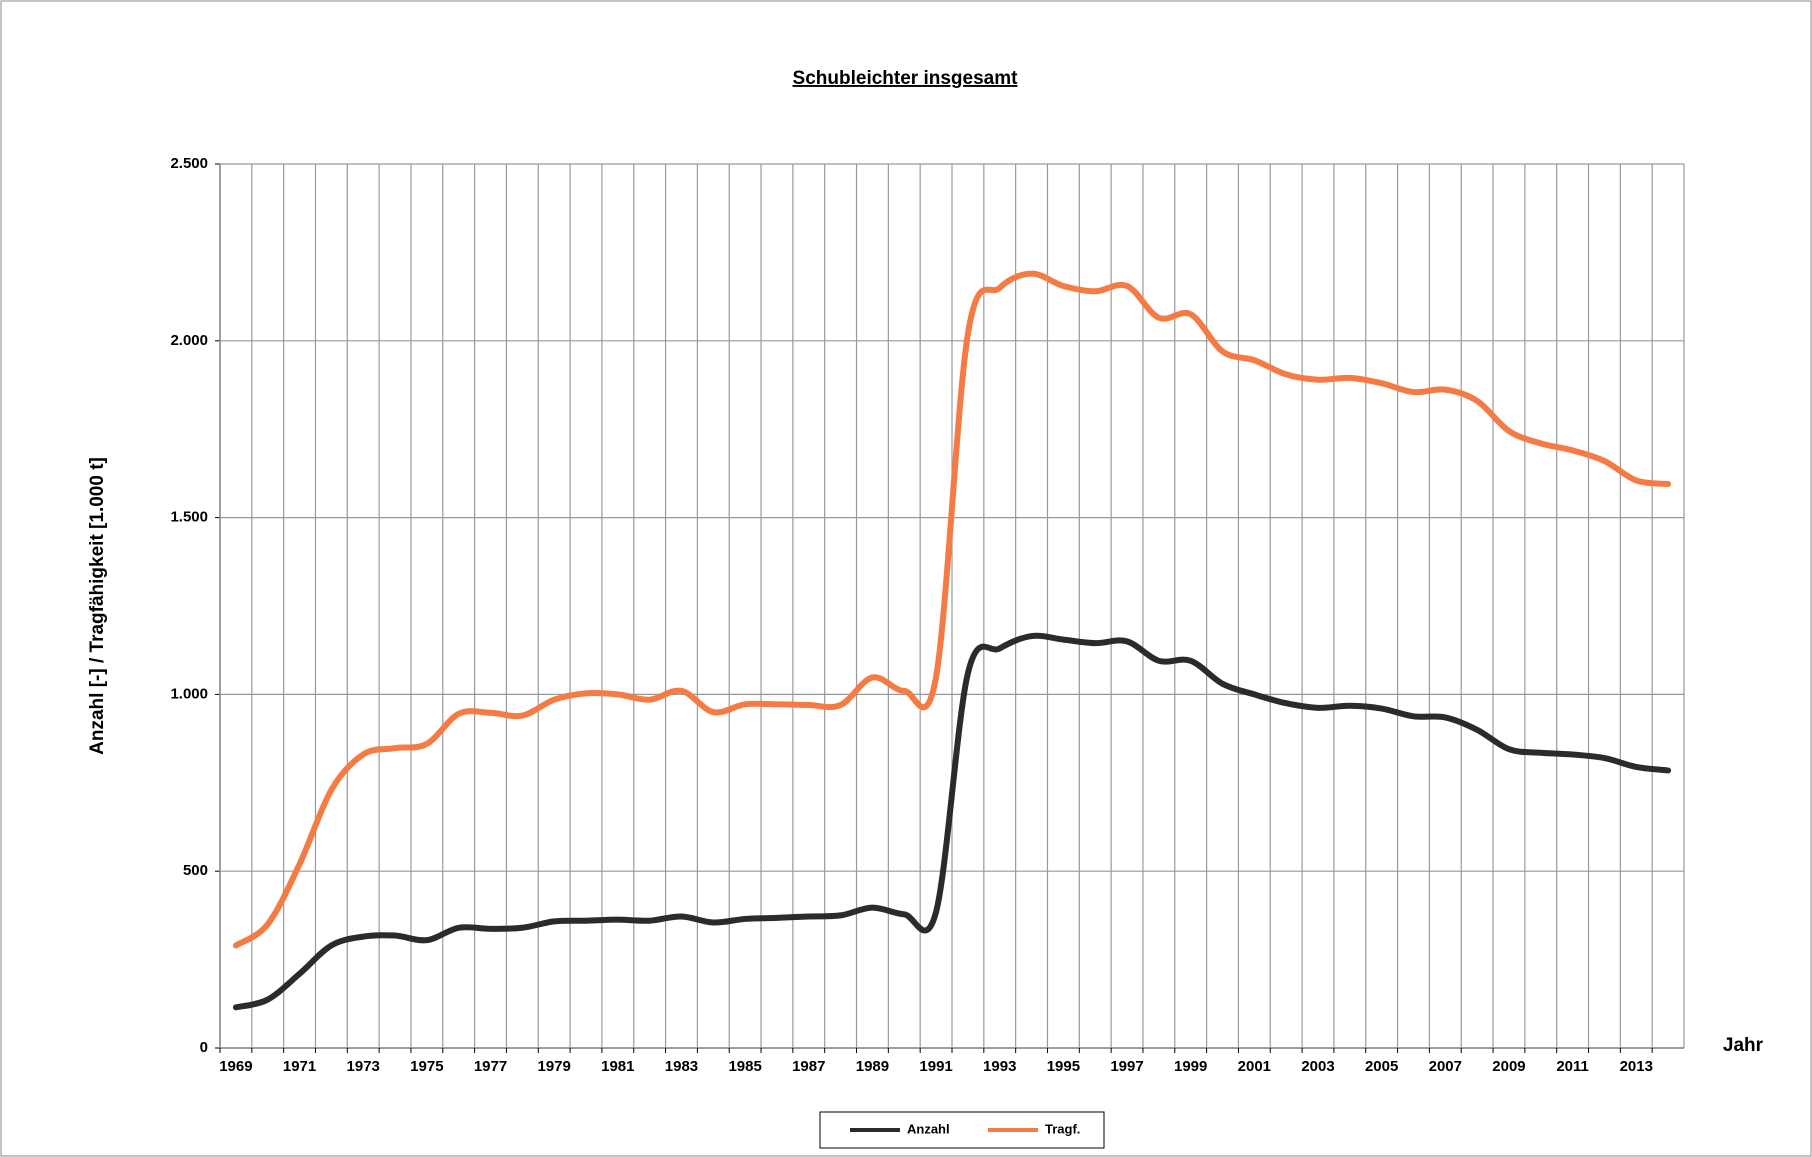 Image resolution: width=1812 pixels, height=1157 pixels. Describe the element at coordinates (1636, 1066) in the screenshot. I see `x-tick-label: 2013` at that location.